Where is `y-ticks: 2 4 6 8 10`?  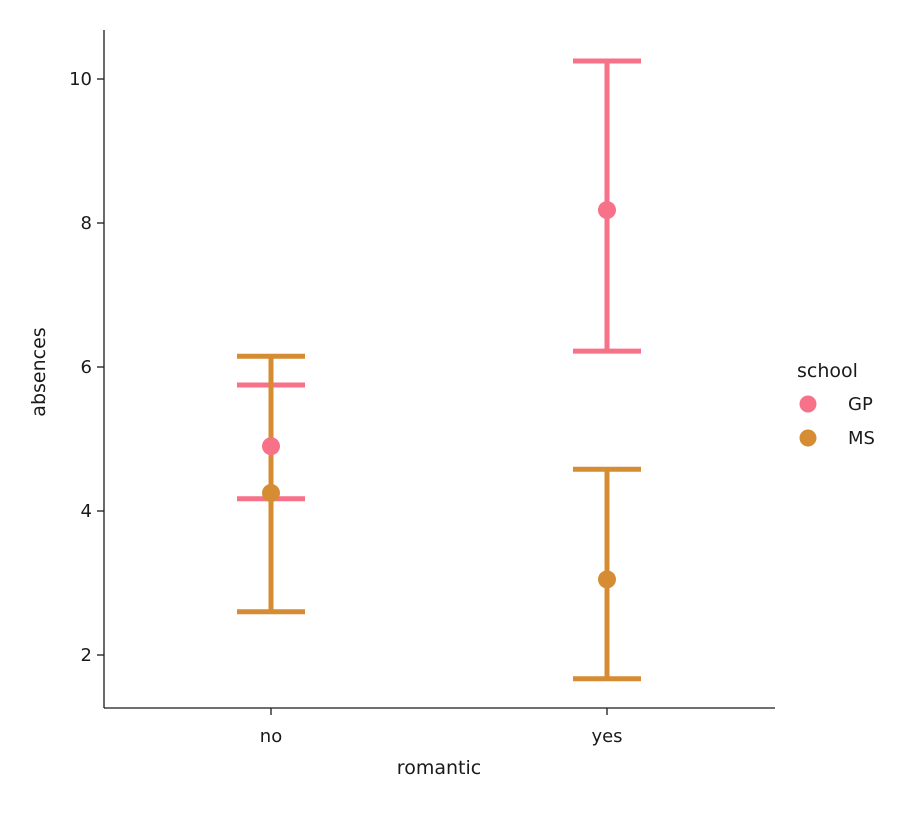 y-ticks: 2 4 6 8 10 is located at coordinates (86, 367).